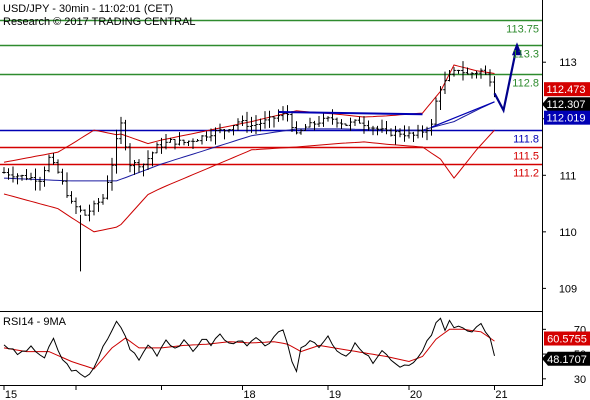 This screenshot has height=400, width=590. I want to click on svg-text: 112.307, so click(566, 105).